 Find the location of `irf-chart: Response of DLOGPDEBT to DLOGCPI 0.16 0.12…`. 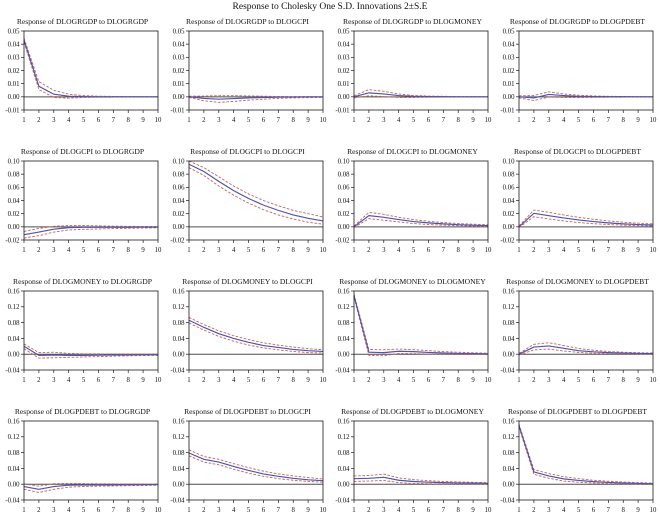

irf-chart: Response of DLOGPDEBT to DLOGCPI 0.16 0.12… is located at coordinates (247, 462).